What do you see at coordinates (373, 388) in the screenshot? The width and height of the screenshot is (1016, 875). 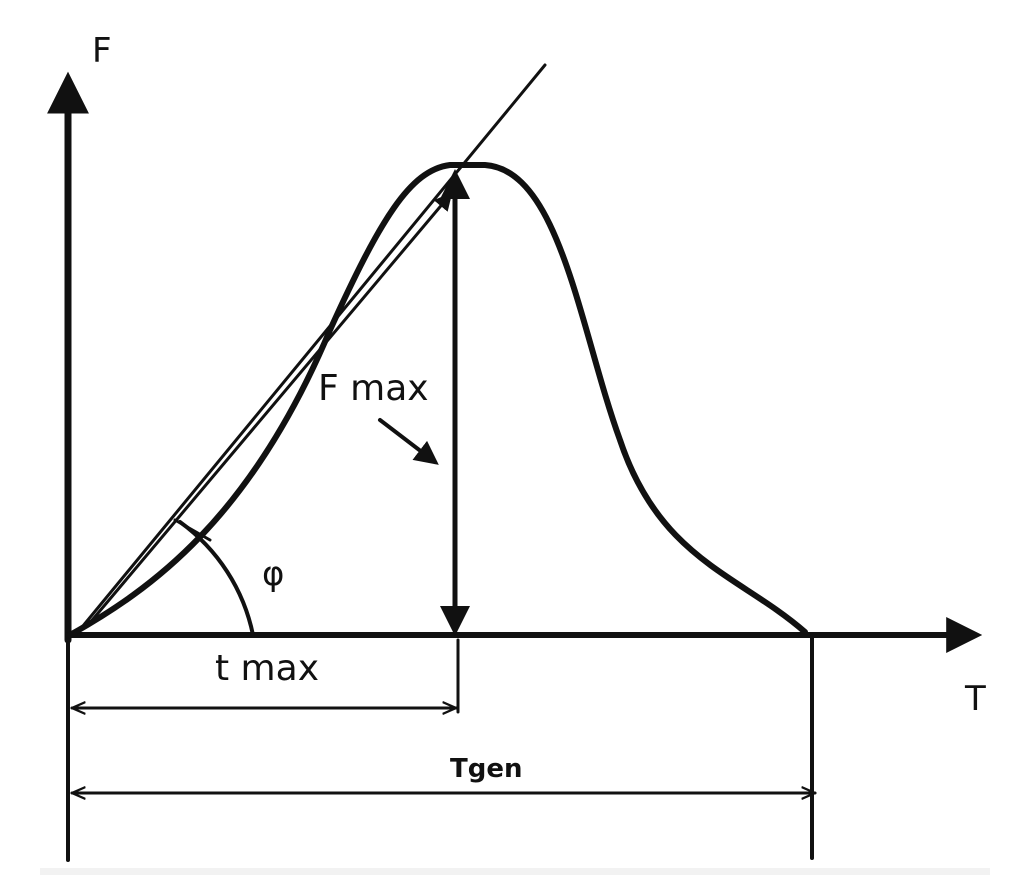 I see `peak-label: F max` at bounding box center [373, 388].